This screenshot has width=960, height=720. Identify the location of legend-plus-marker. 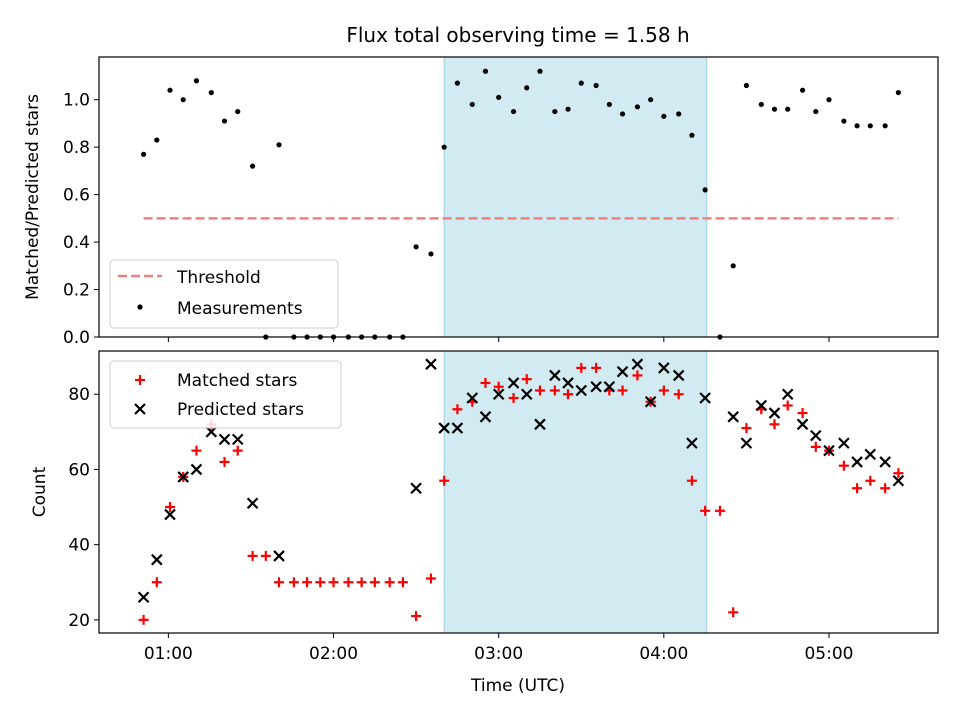
(140, 380).